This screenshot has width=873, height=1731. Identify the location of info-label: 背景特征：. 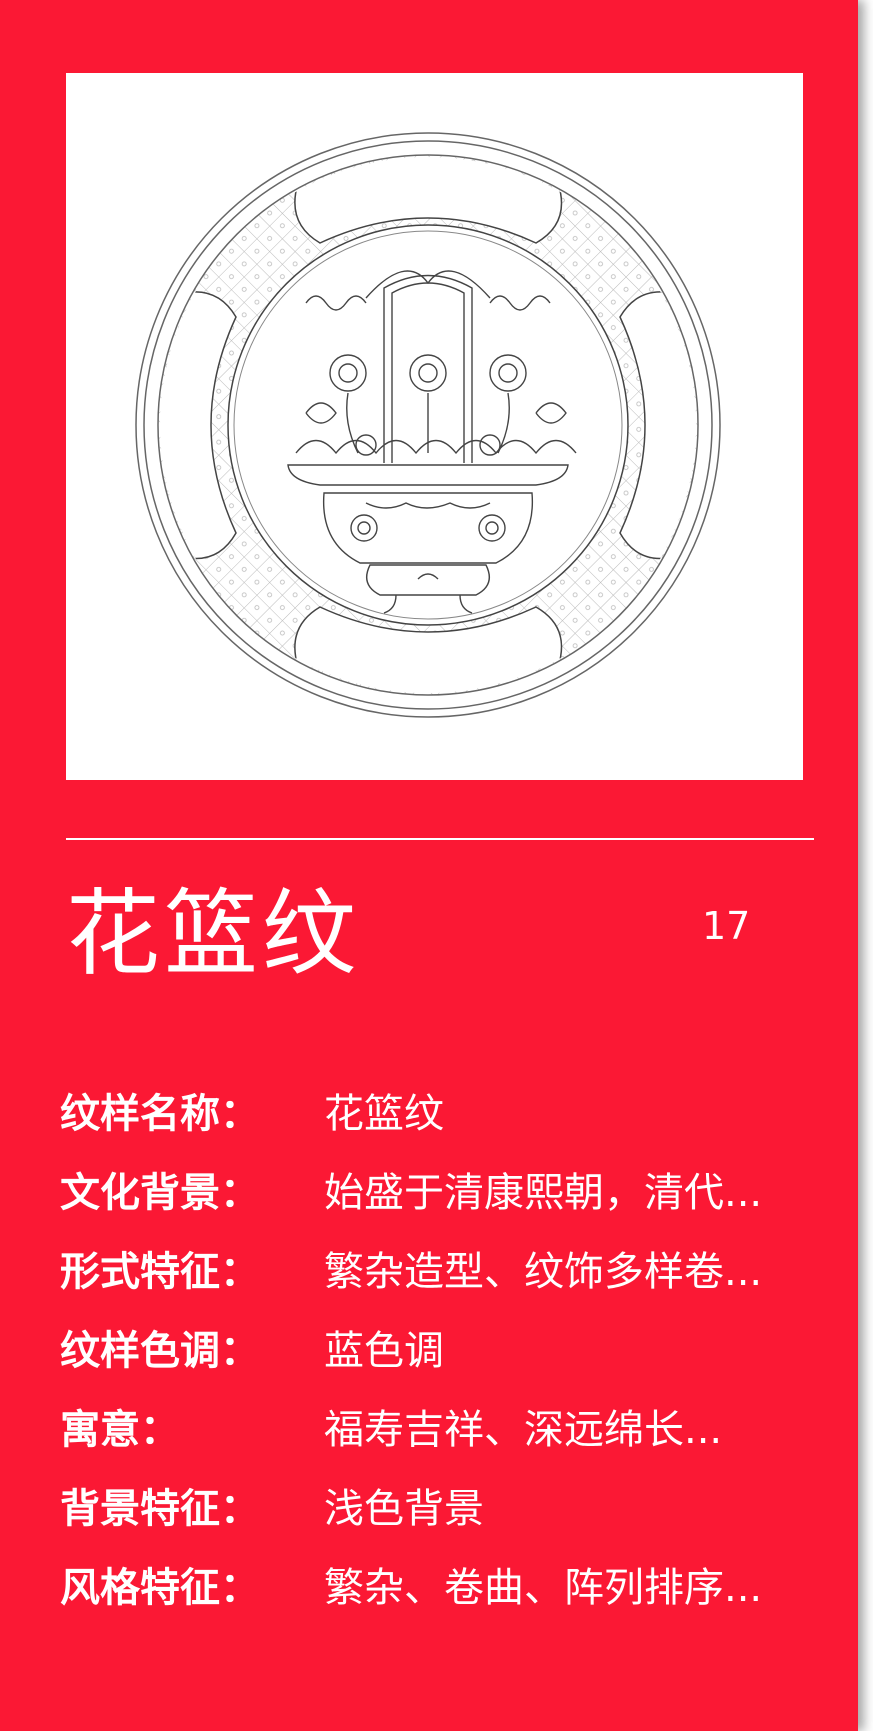
(160, 1508).